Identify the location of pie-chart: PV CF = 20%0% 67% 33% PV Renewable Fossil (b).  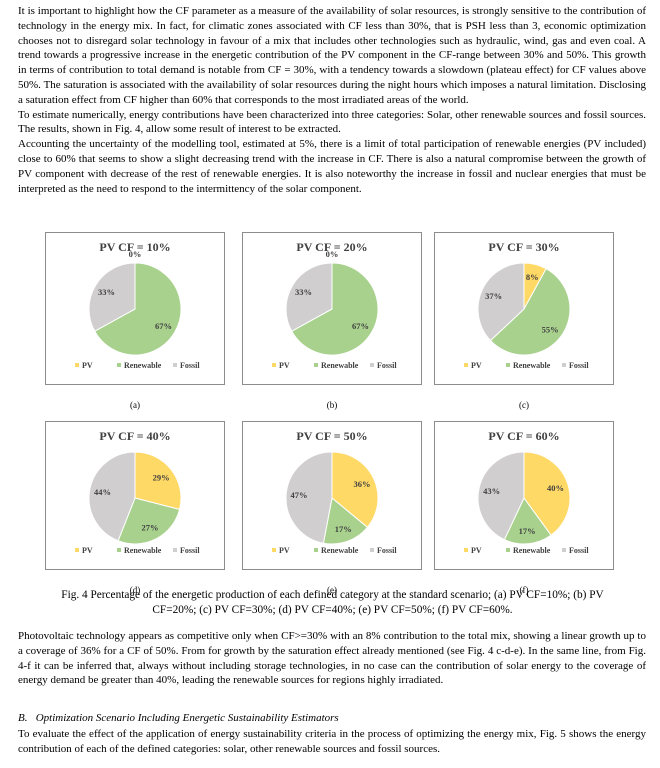
(332, 321).